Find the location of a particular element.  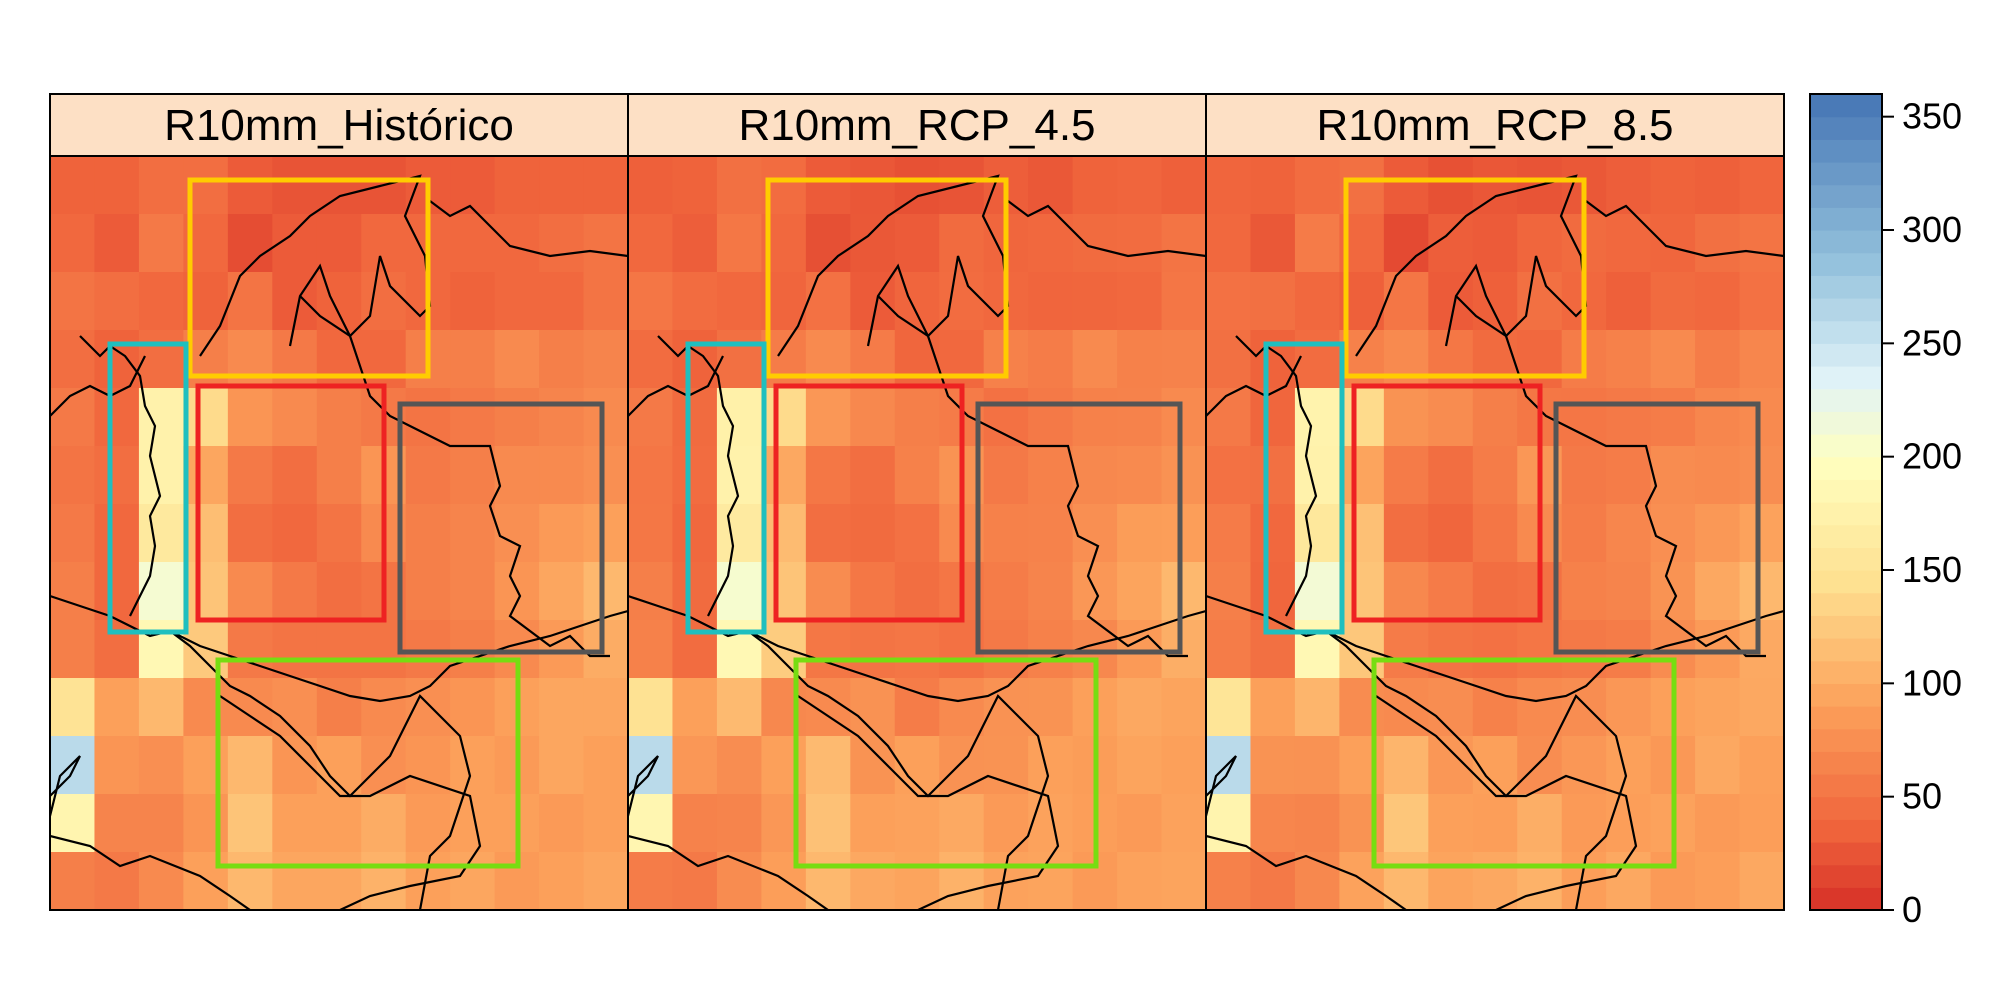

colorbar-tick-label: 300 is located at coordinates (1932, 229).